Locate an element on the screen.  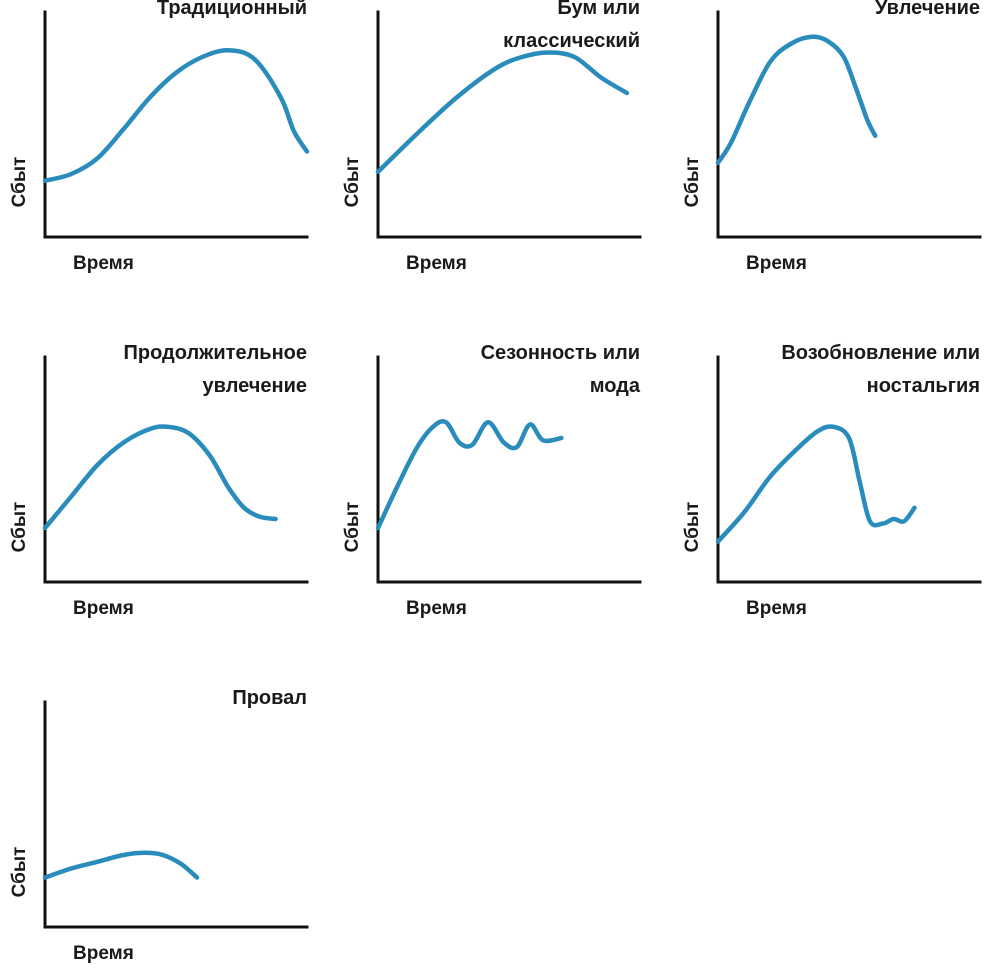
chart-title-line: Традиционный is located at coordinates (232, 9).